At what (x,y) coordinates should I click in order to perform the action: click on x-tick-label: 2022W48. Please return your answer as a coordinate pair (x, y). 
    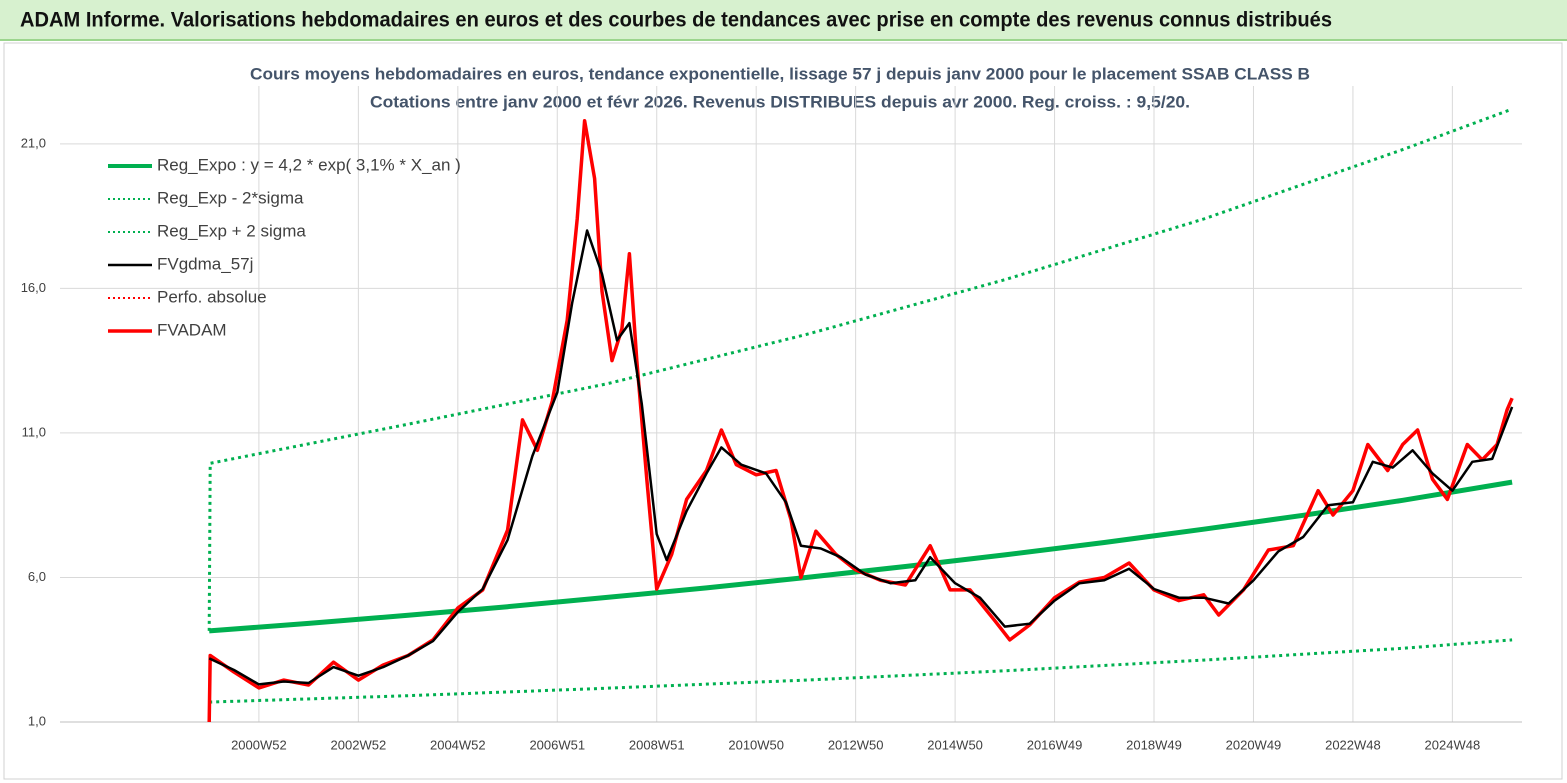
    Looking at the image, I should click on (1353, 744).